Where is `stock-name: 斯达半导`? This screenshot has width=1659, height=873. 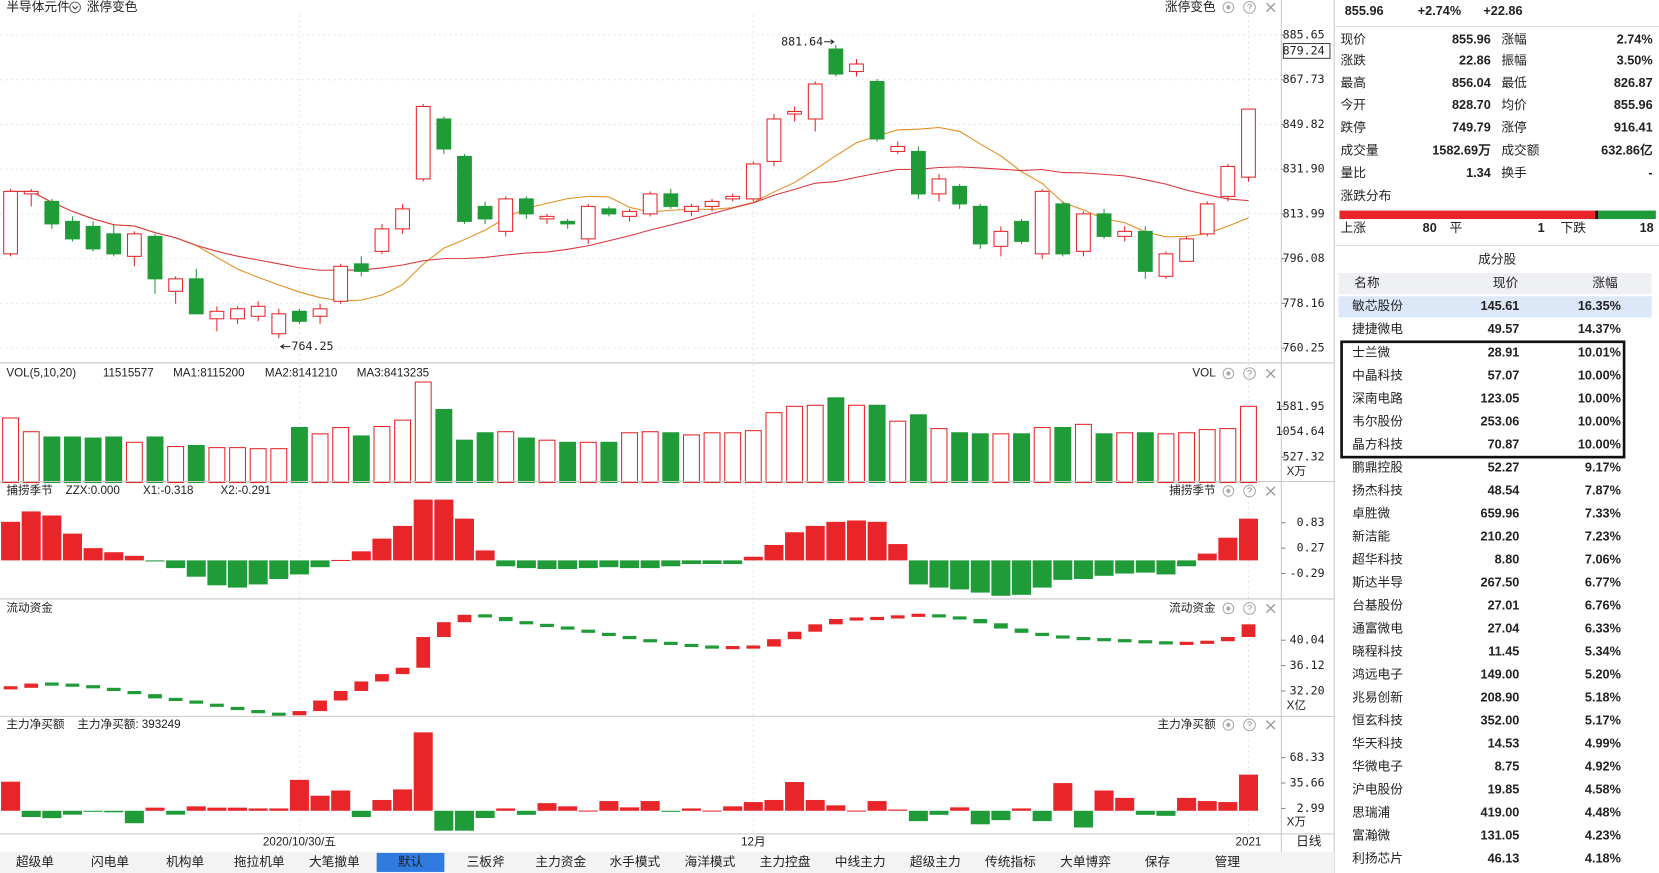 stock-name: 斯达半导 is located at coordinates (1377, 582).